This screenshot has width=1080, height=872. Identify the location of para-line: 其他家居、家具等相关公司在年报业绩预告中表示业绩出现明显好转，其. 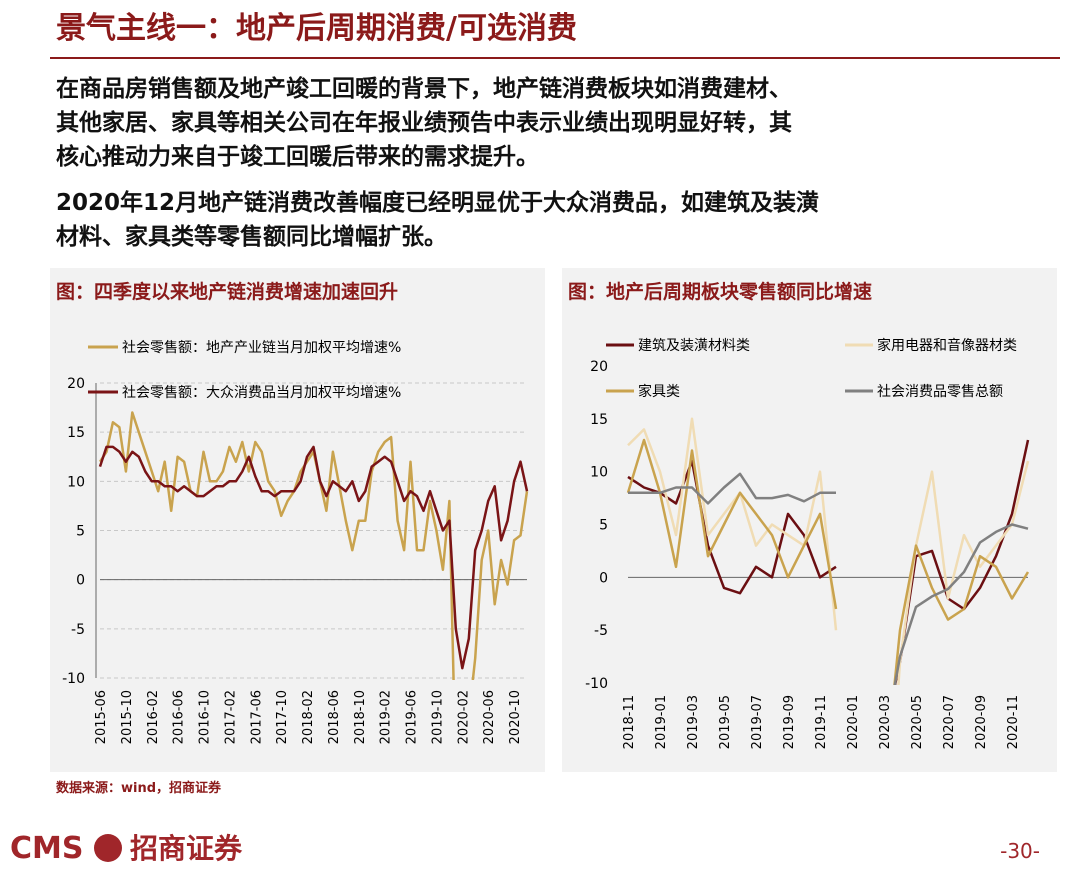
(424, 122).